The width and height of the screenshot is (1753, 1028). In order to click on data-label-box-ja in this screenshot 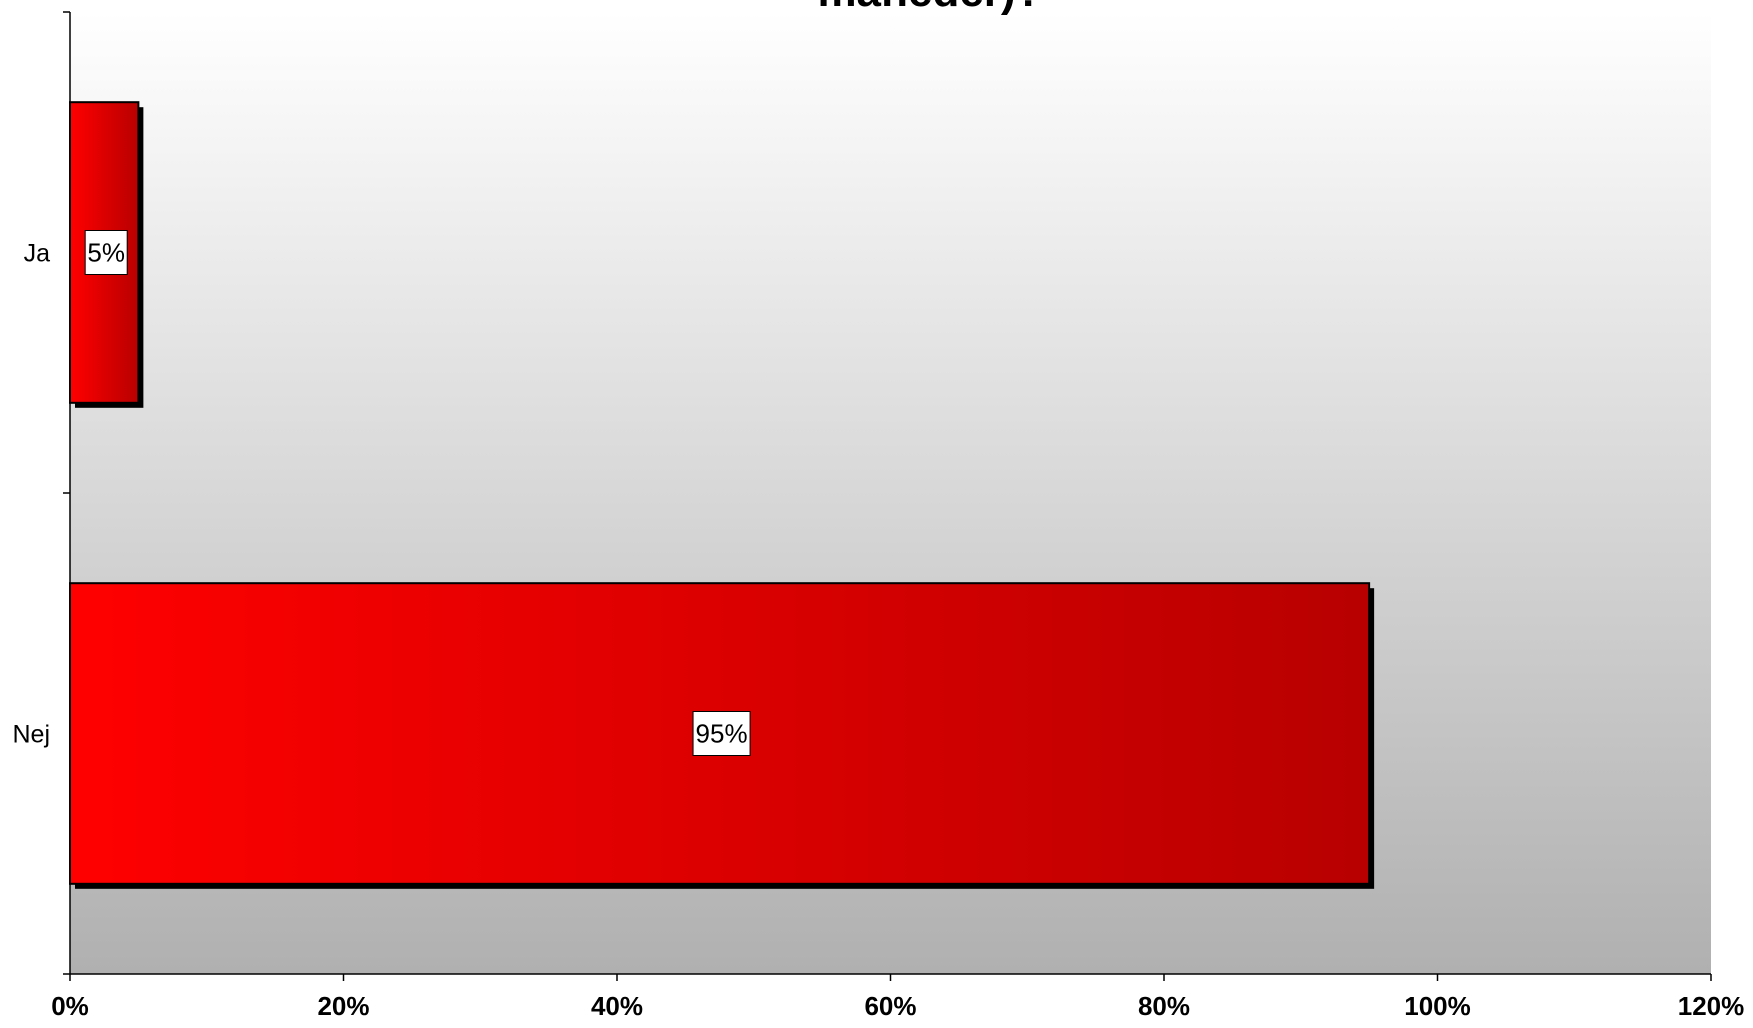, I will do `click(106, 252)`.